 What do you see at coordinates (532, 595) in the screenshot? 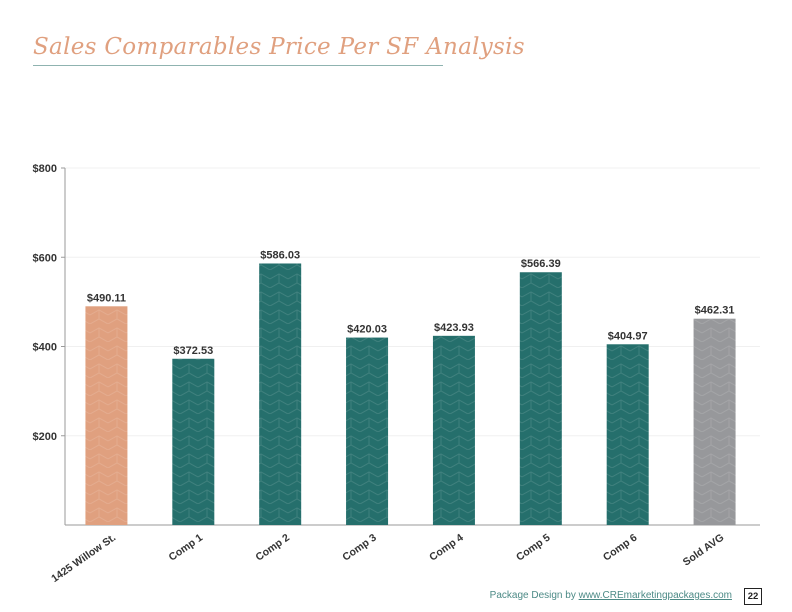
I see `footer-credit-text: Package Design by` at bounding box center [532, 595].